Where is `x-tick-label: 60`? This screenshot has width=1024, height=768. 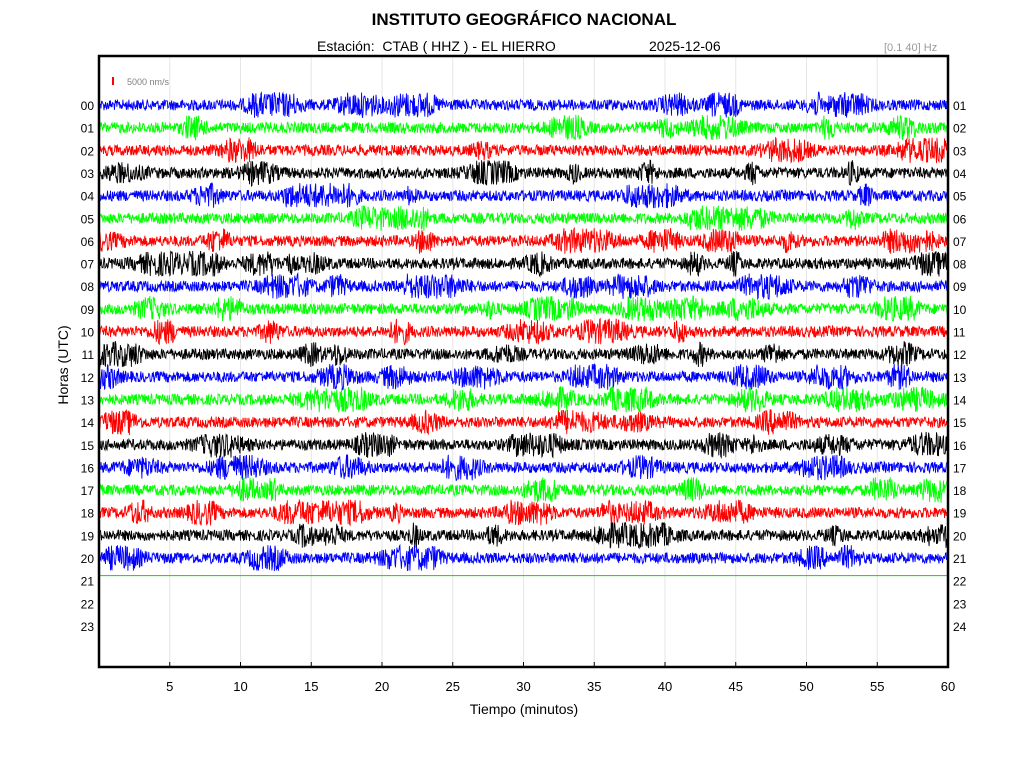
x-tick-label: 60 is located at coordinates (948, 686).